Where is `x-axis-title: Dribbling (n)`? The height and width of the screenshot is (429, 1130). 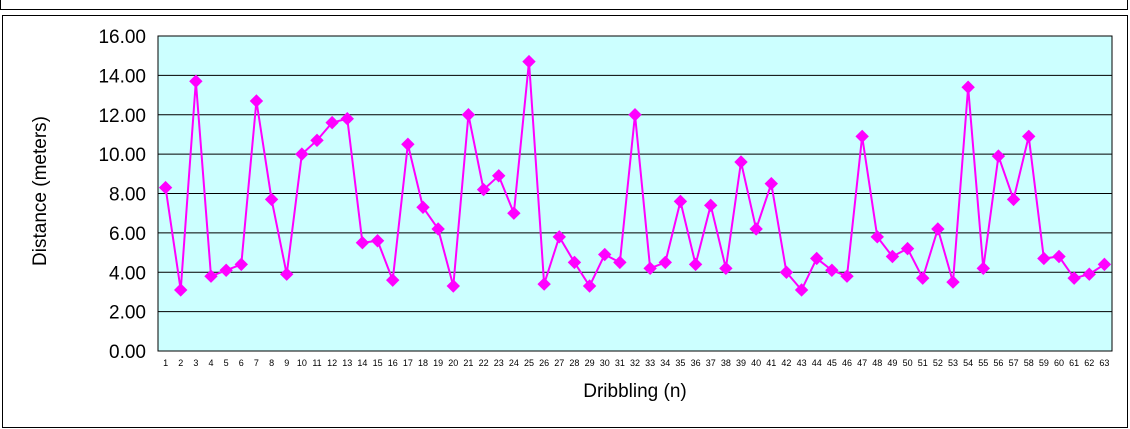
x-axis-title: Dribbling (n) is located at coordinates (634, 391).